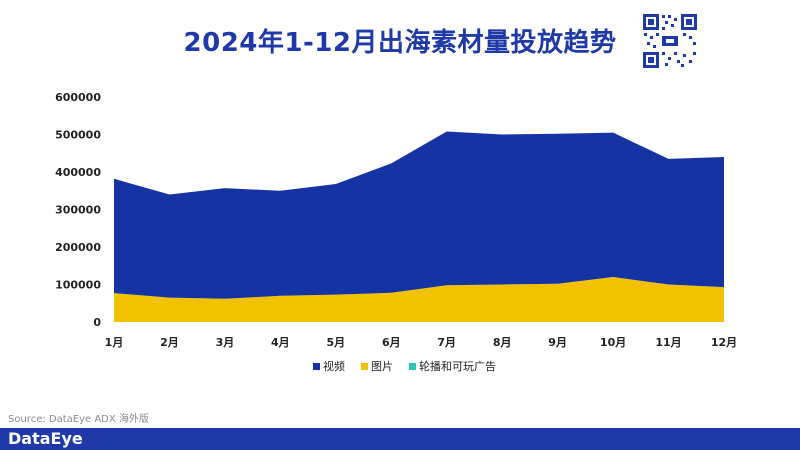  Describe the element at coordinates (78, 285) in the screenshot. I see `y-tick-label: 100000` at that location.